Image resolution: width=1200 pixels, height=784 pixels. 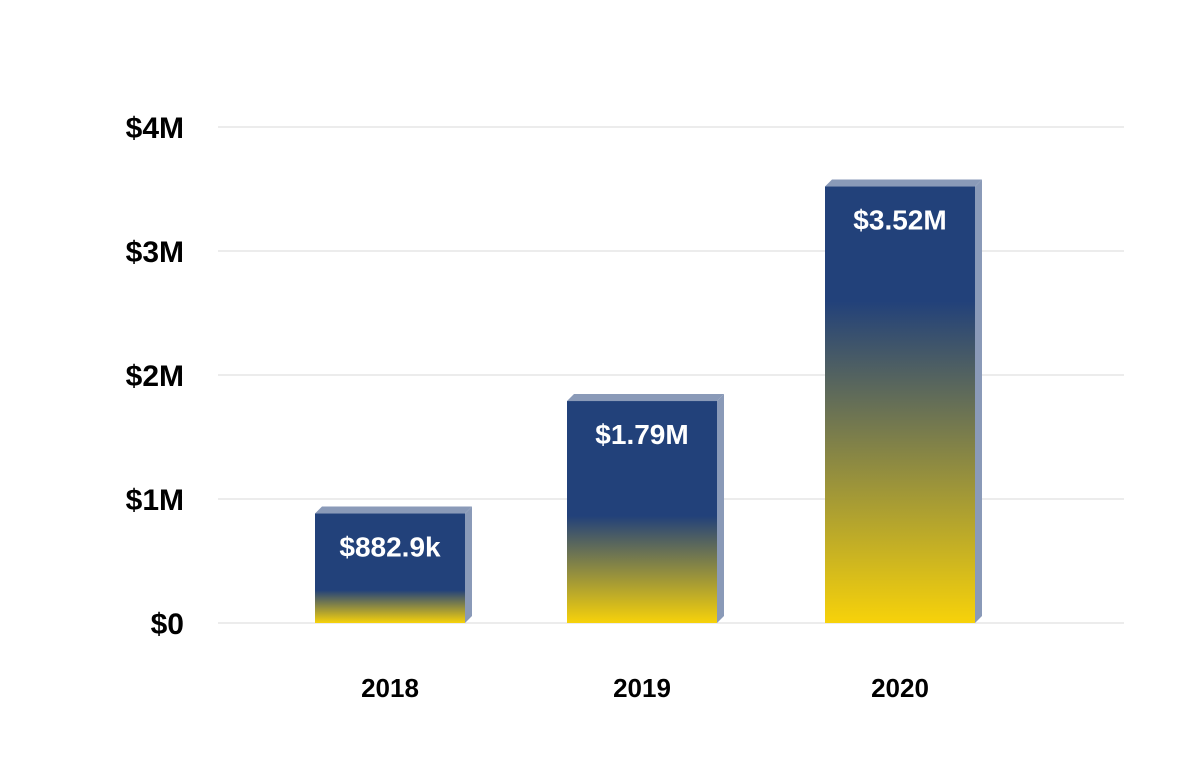 I want to click on y-tick-label: $2M, so click(x=155, y=376).